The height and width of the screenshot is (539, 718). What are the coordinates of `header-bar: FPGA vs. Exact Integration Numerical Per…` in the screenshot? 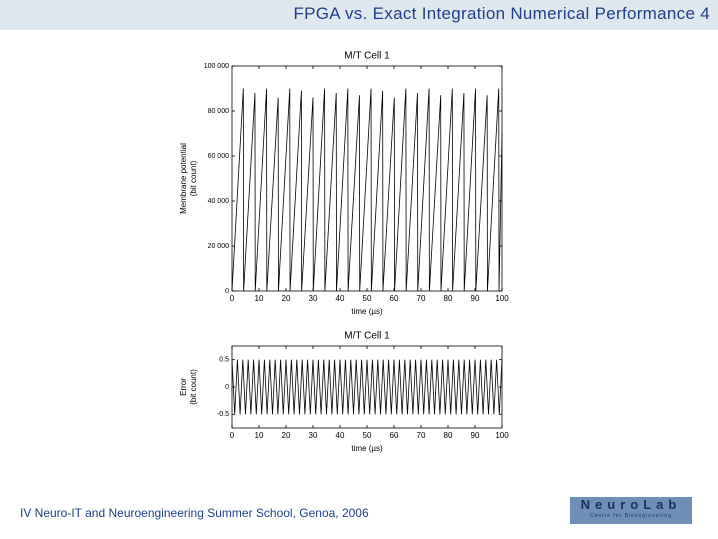 It's located at (359, 15).